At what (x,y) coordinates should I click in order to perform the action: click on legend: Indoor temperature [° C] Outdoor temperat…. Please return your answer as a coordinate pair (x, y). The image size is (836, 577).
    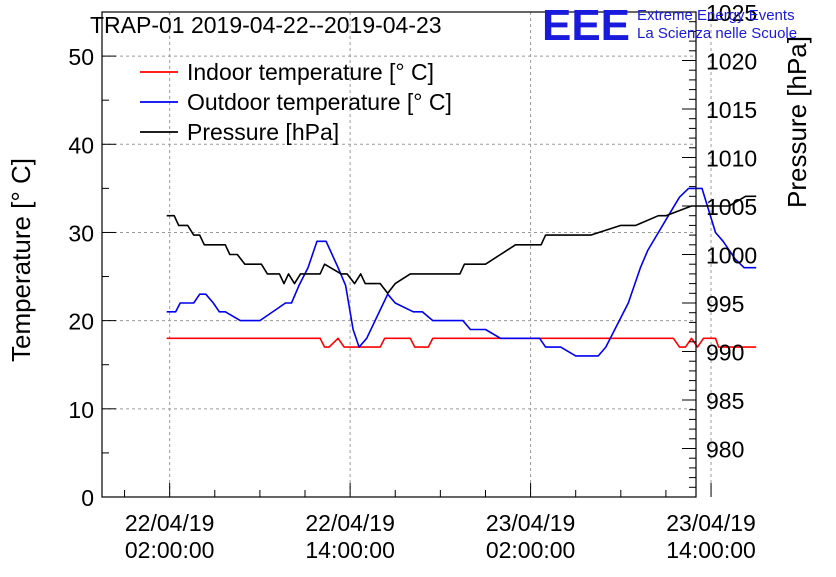
    Looking at the image, I should click on (296, 102).